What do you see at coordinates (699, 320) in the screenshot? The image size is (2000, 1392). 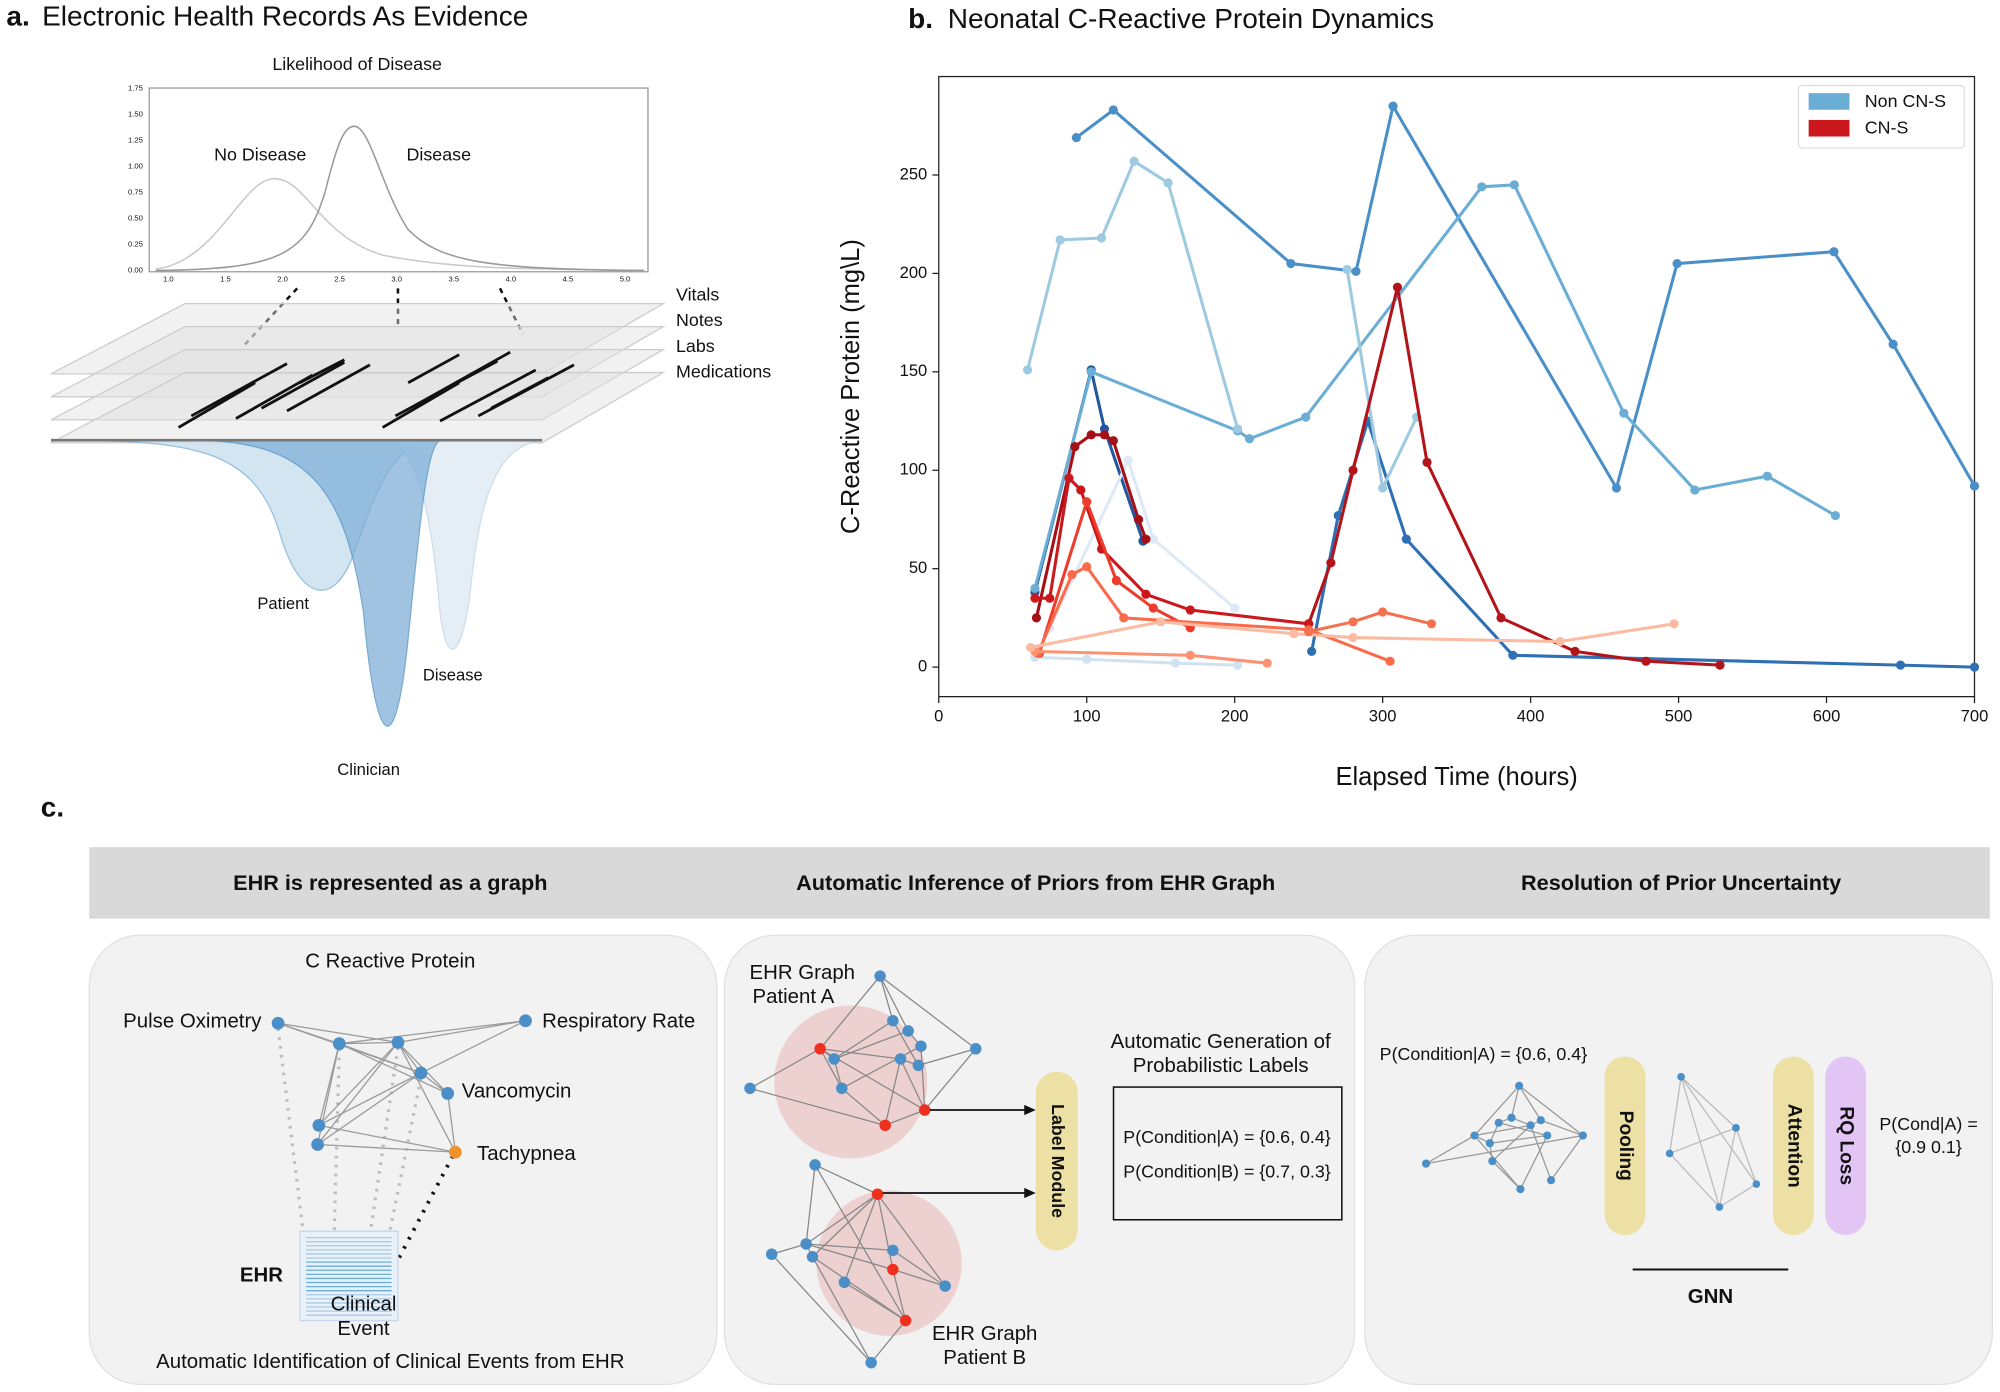 I see `layer-label: Notes` at bounding box center [699, 320].